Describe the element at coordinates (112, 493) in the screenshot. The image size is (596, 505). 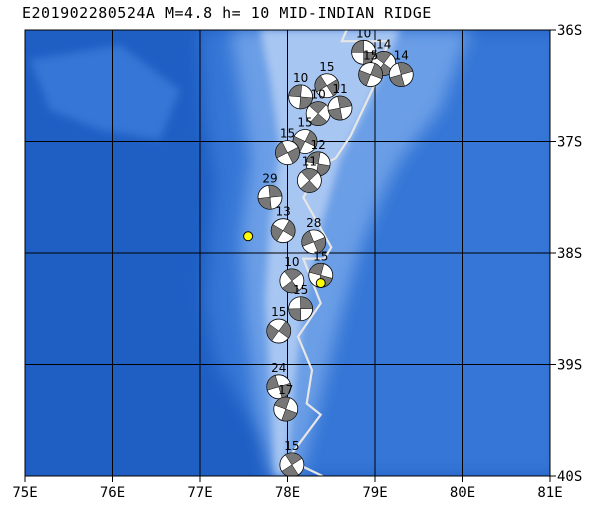
I see `lon-tick-label: 76E` at that location.